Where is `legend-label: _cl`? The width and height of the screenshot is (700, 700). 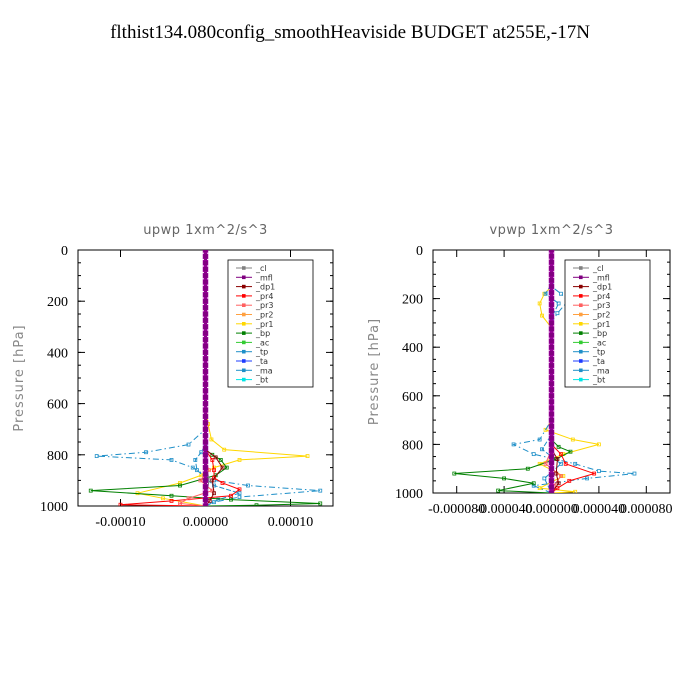 legend-label: _cl is located at coordinates (261, 268).